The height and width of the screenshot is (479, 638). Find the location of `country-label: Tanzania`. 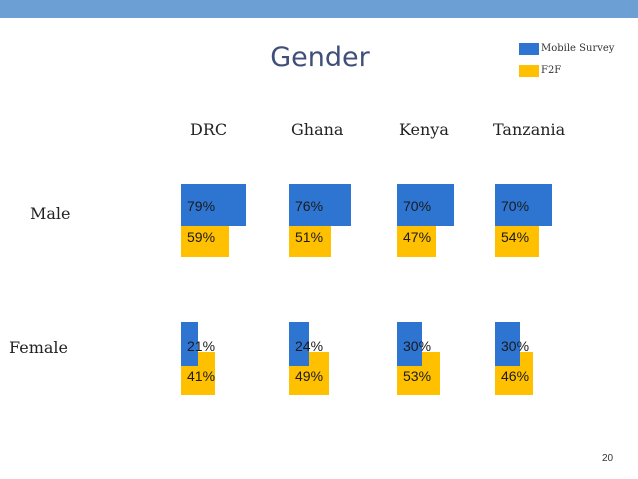

country-label: Tanzania is located at coordinates (529, 129).